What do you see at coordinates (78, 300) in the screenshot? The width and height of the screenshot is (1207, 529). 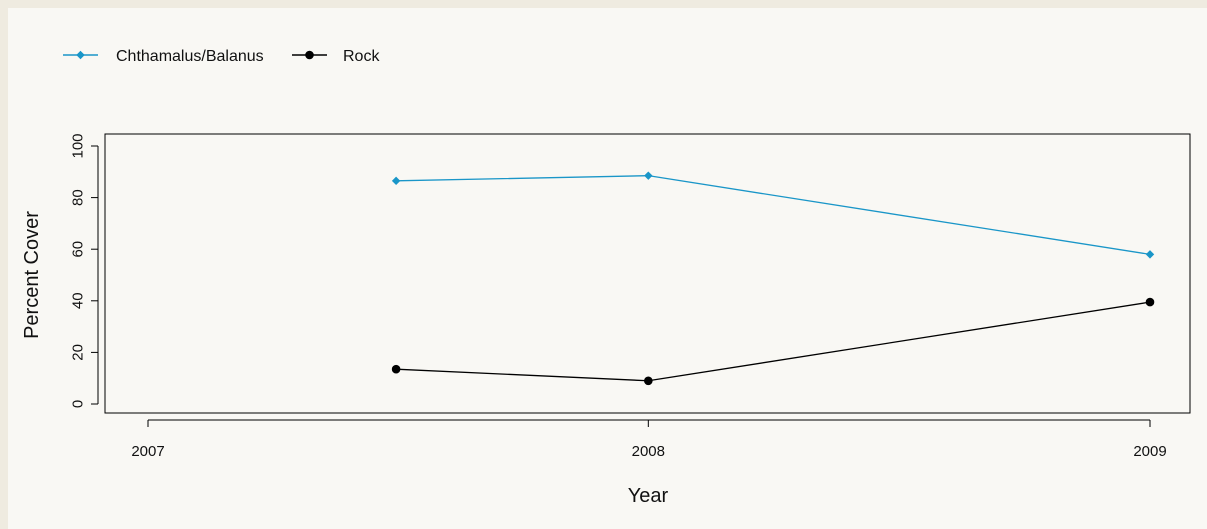 I see `y-tick-label-2: 40` at bounding box center [78, 300].